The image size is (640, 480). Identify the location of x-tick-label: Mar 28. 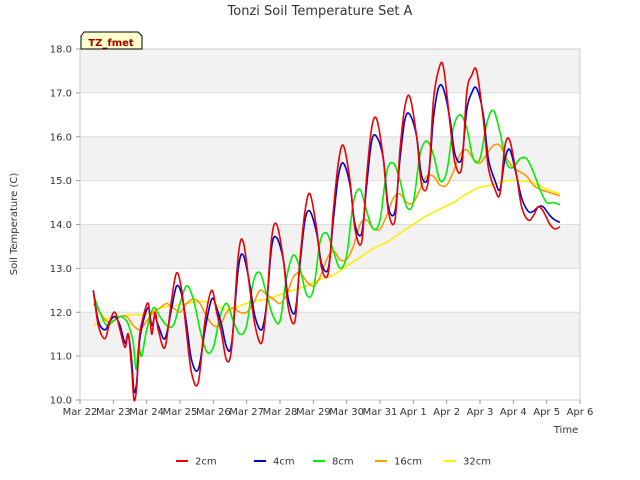
(280, 412).